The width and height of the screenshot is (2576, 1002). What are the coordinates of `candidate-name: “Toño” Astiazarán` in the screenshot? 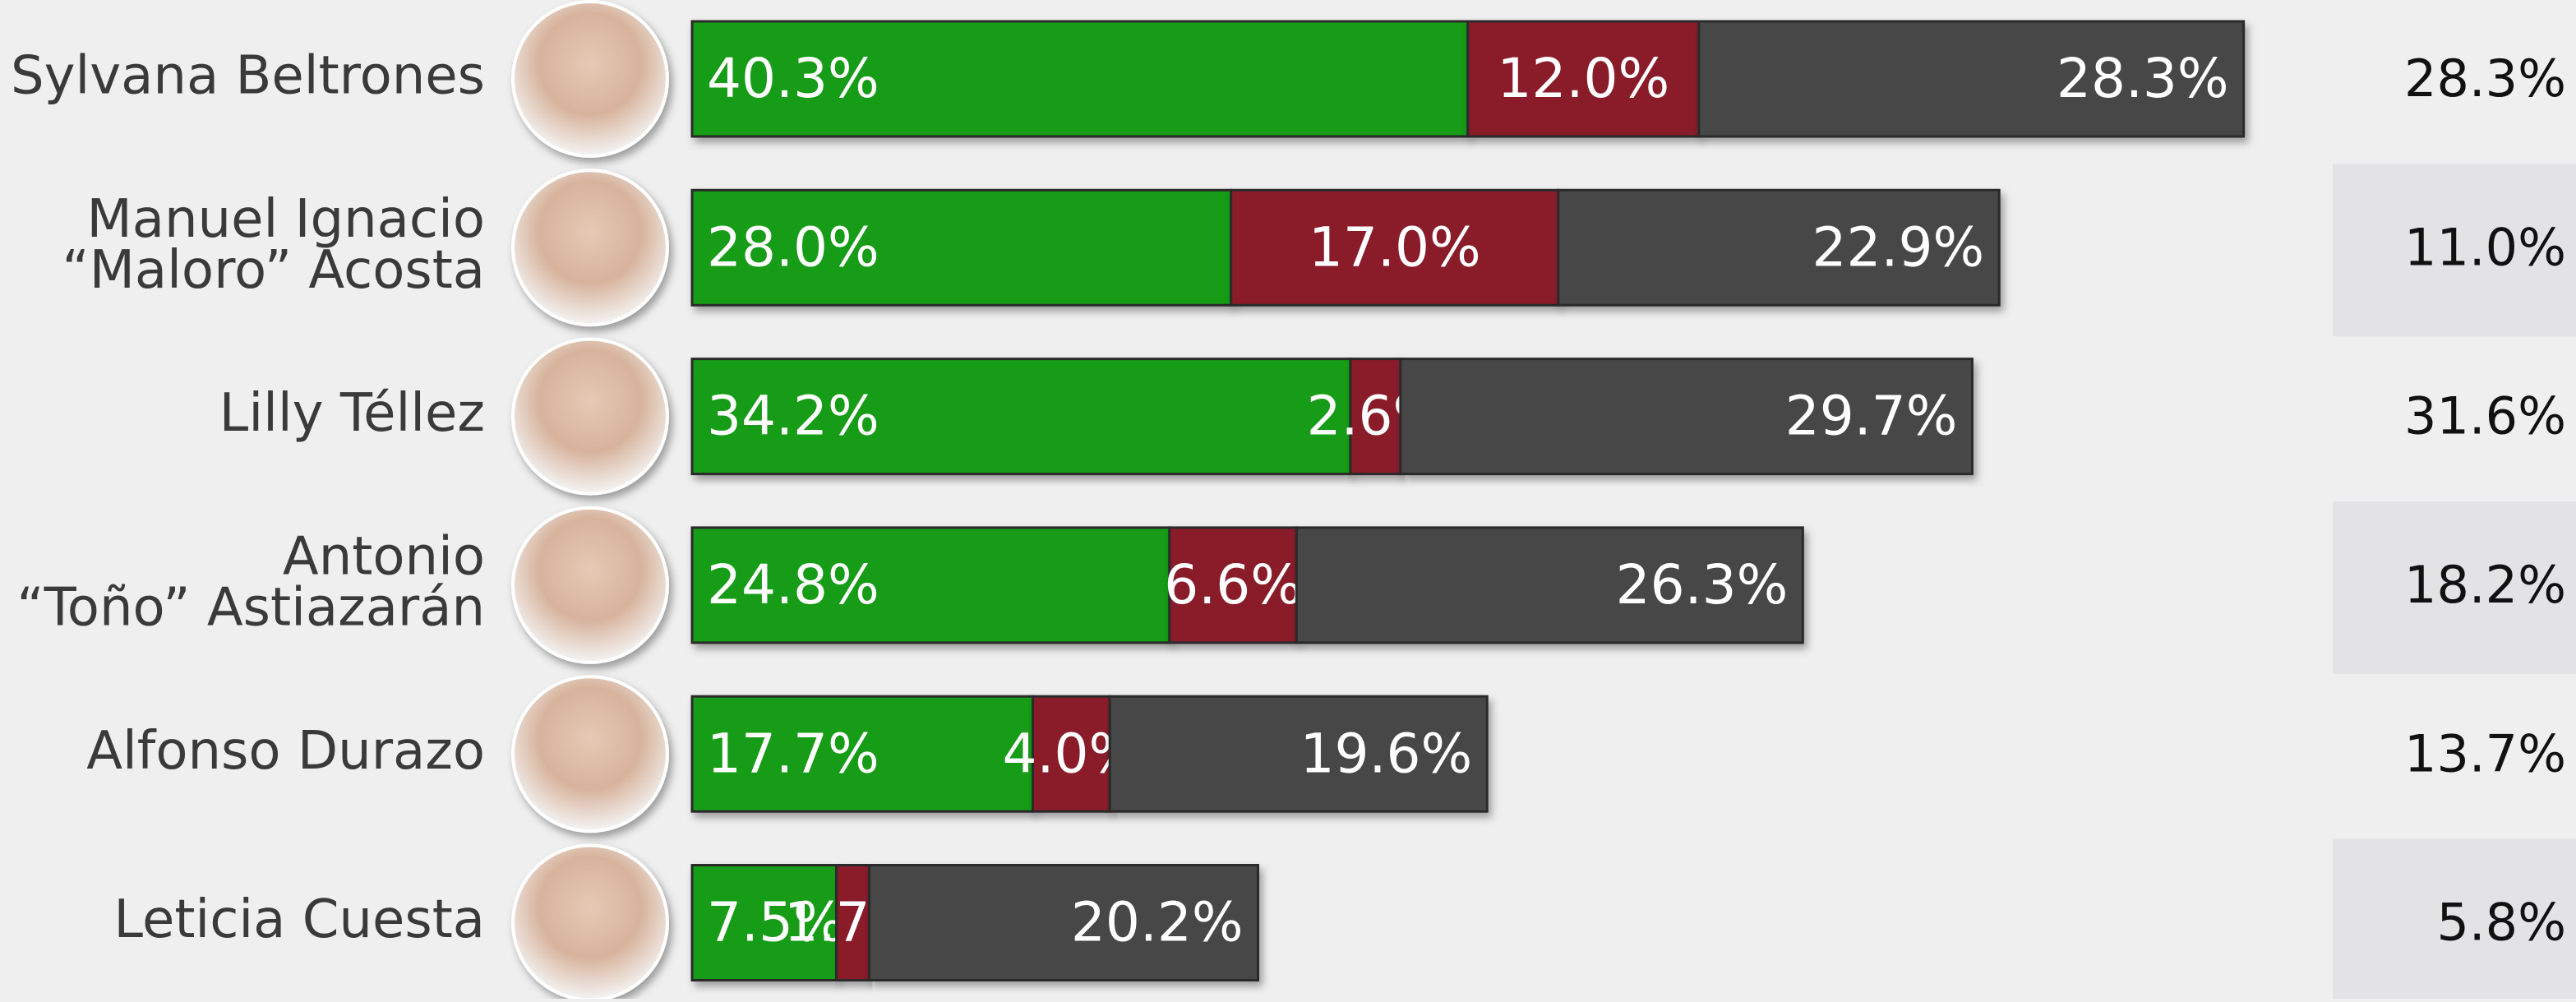 It's located at (251, 607).